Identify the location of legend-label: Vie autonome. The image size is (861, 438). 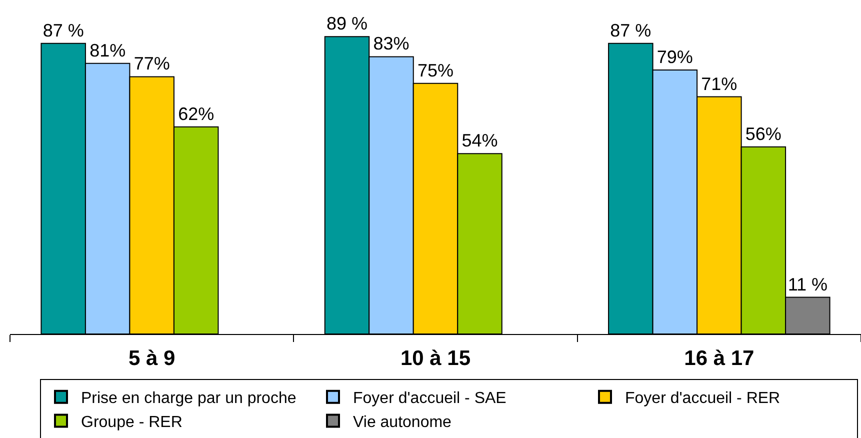
(402, 422).